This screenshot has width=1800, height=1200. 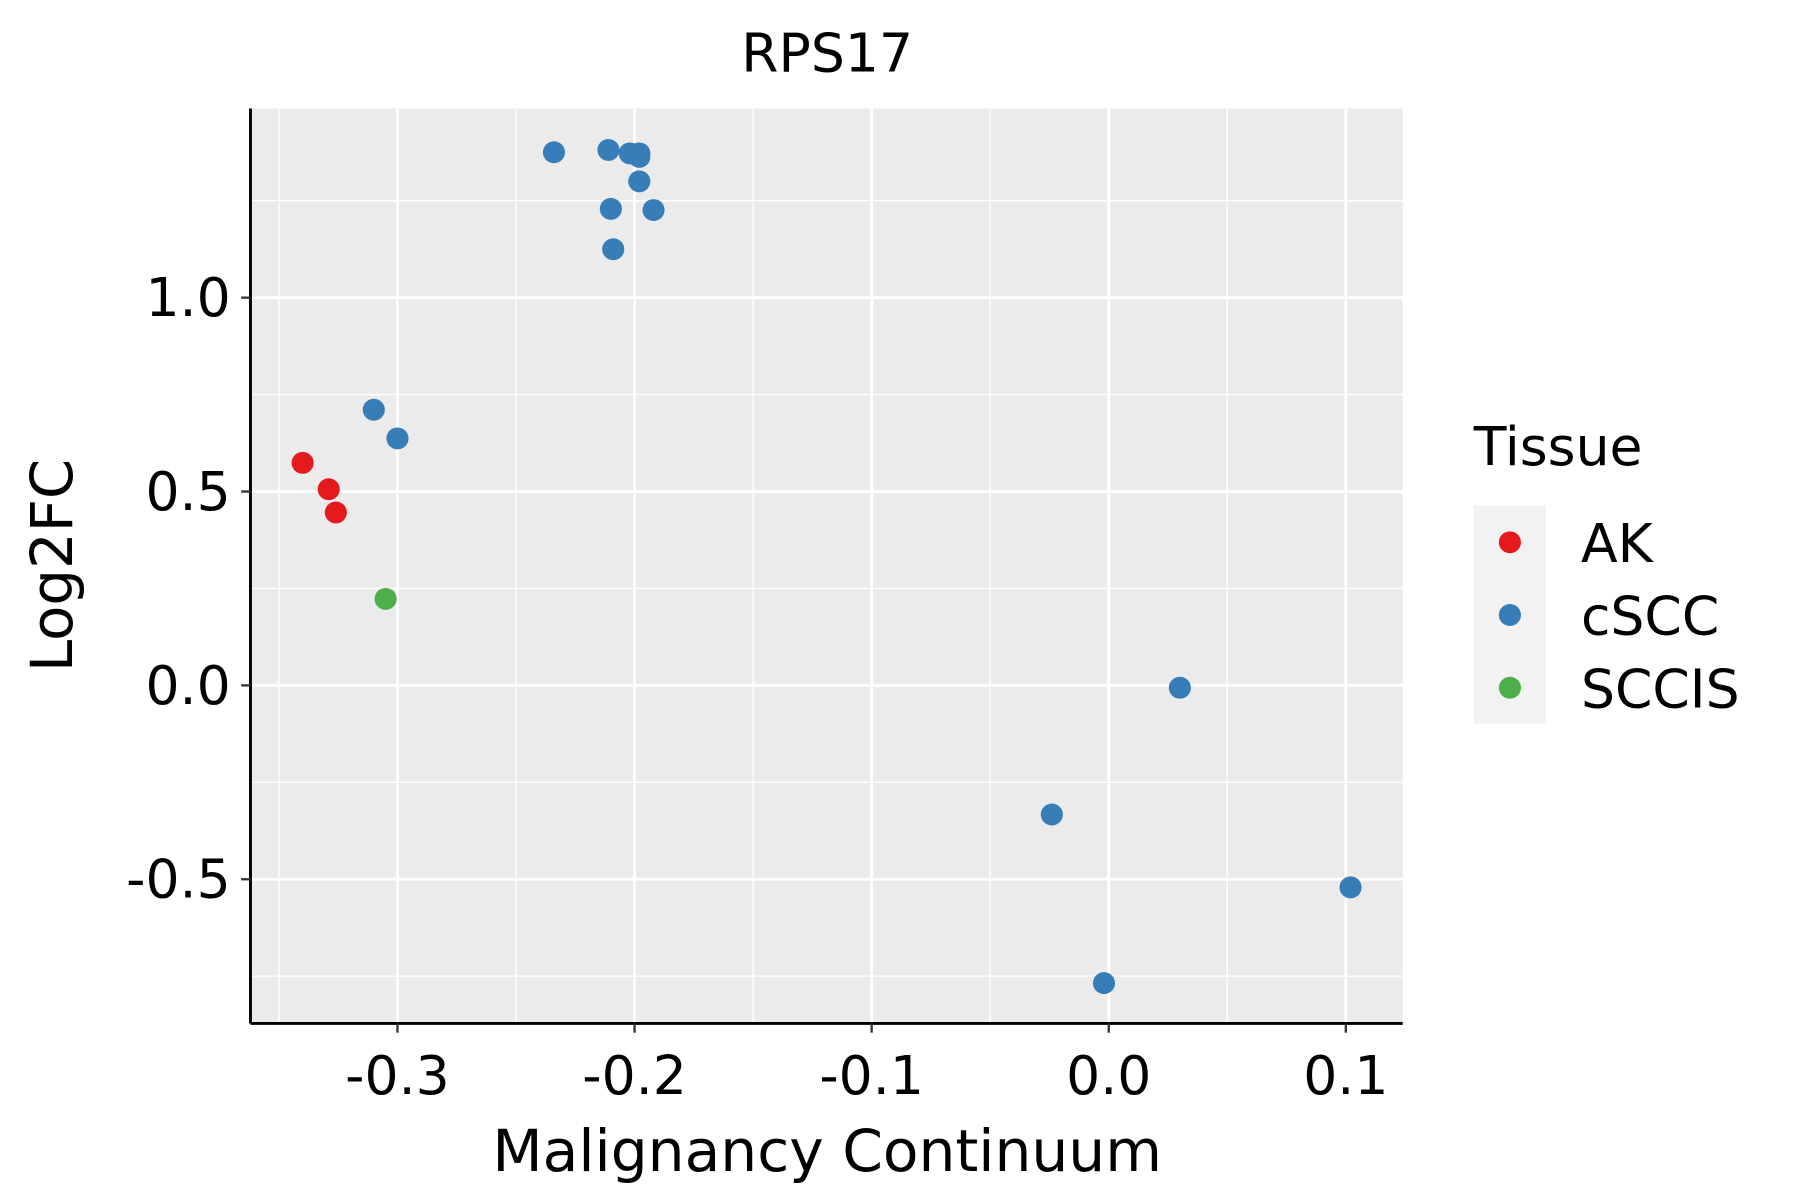 I want to click on x-tick-label: -0.1, so click(x=871, y=1075).